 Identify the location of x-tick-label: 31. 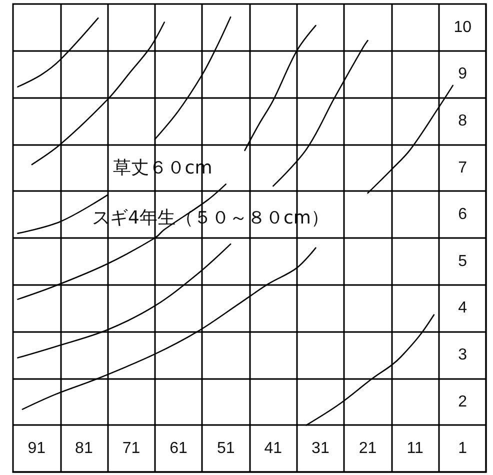
(321, 448).